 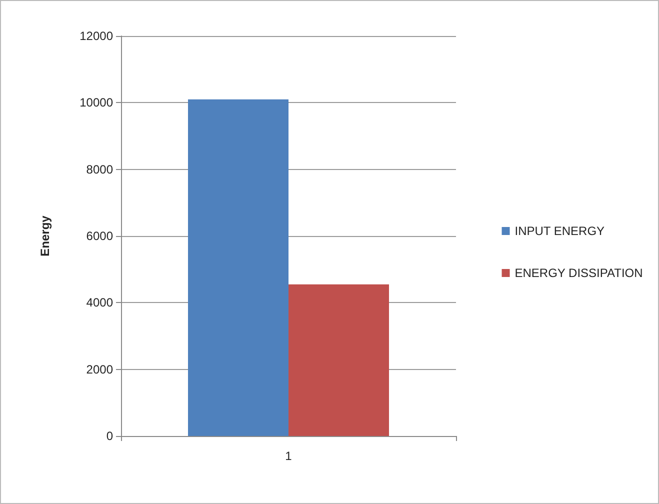 What do you see at coordinates (100, 169) in the screenshot?
I see `y-tick-label: 8000` at bounding box center [100, 169].